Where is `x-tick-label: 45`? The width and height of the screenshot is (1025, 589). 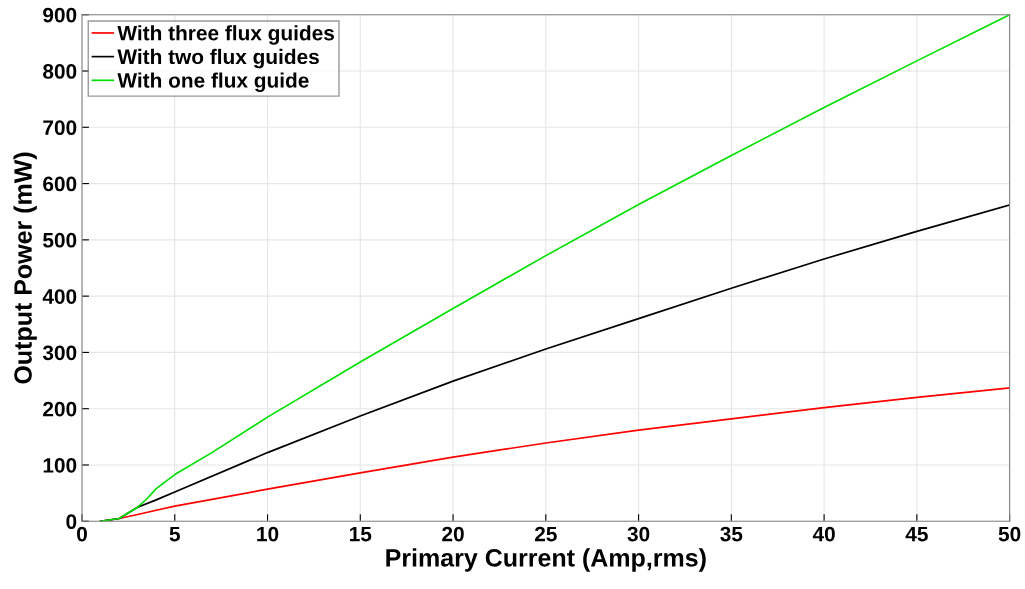 x-tick-label: 45 is located at coordinates (916, 534).